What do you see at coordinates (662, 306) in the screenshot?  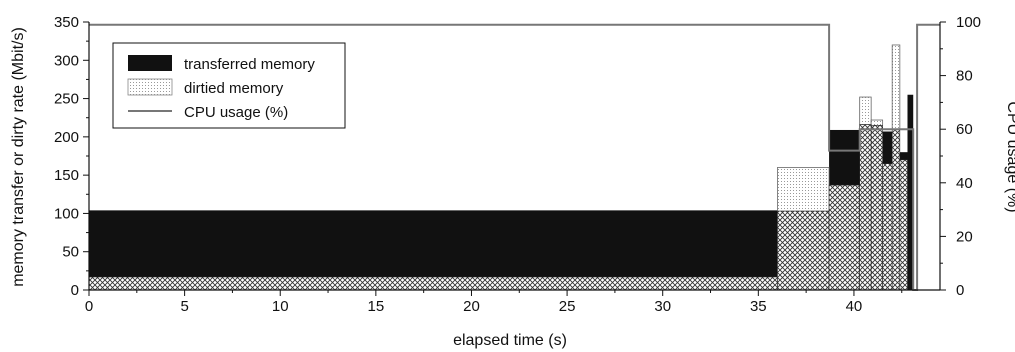 I see `x-tick-label-30: 30` at bounding box center [662, 306].